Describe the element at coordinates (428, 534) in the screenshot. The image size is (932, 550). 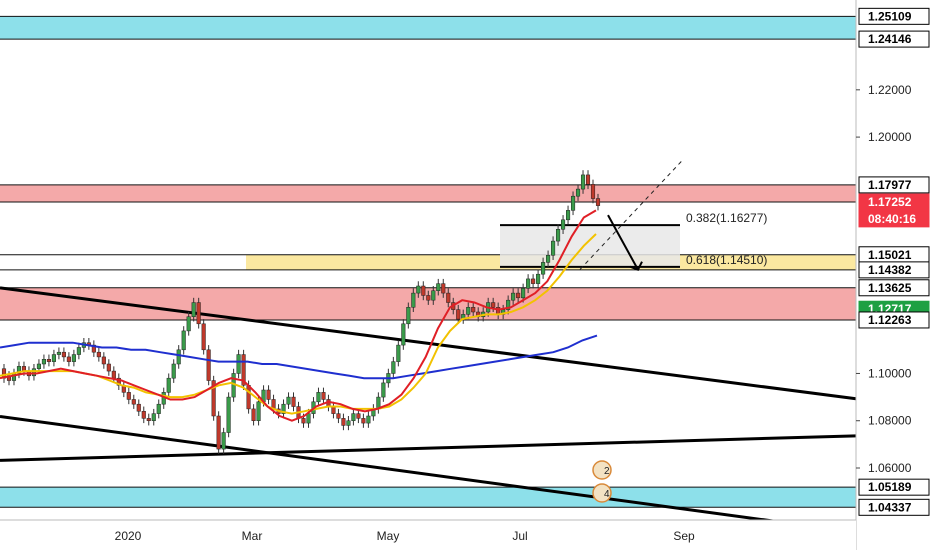
I see `time-axis: 2020 Mar May Jul Sep` at that location.